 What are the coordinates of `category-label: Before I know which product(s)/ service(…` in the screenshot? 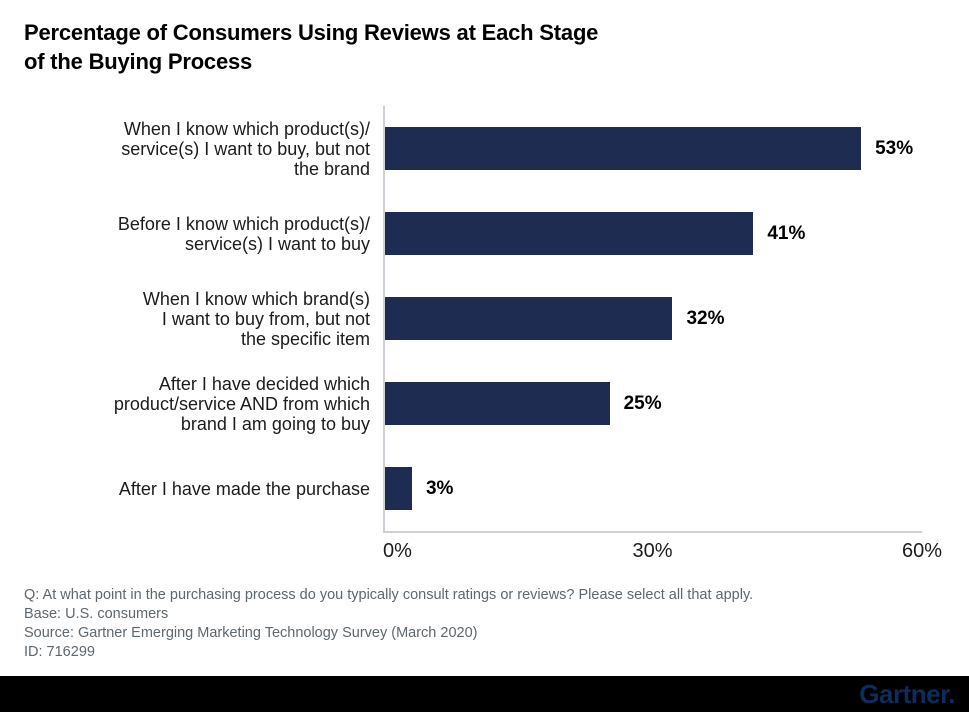 It's located at (243, 233).